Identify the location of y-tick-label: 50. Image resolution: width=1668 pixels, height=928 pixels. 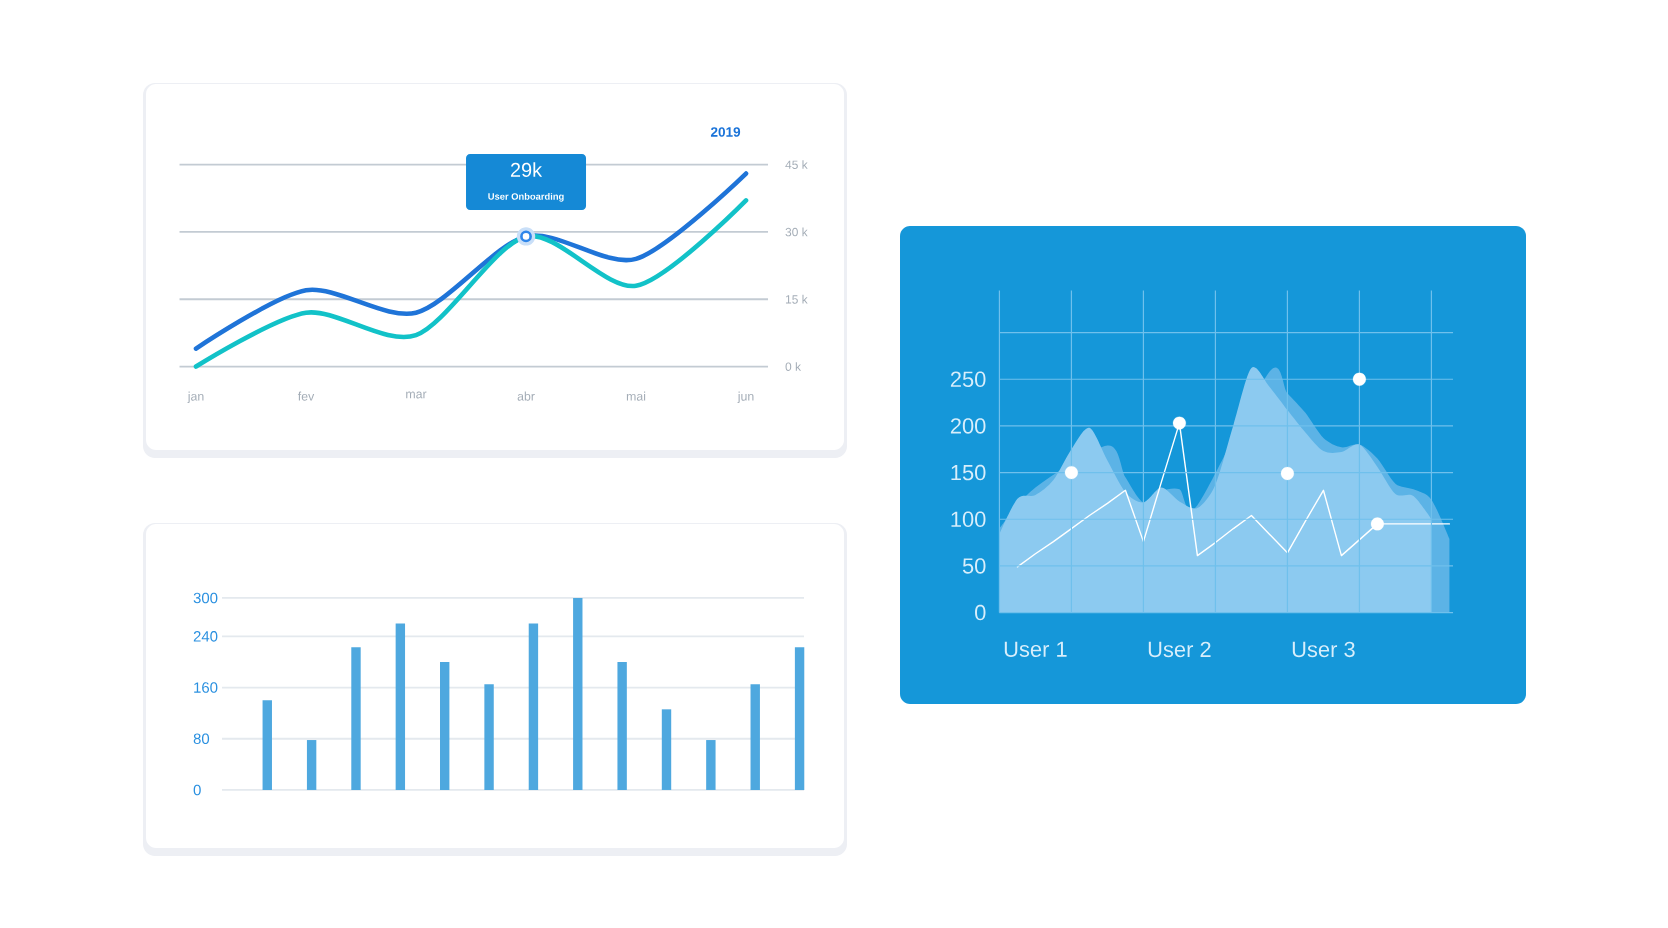
(974, 566).